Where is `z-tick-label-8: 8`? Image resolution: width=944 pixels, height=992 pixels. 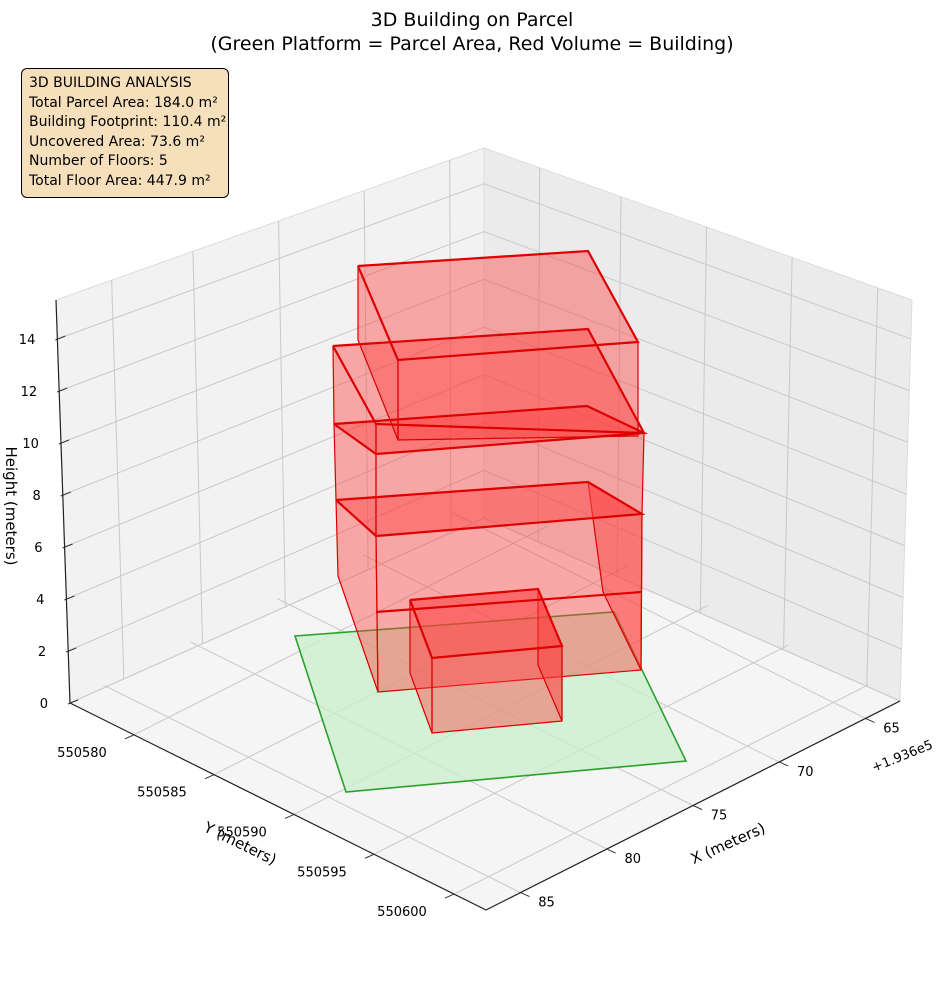 z-tick-label-8: 8 is located at coordinates (36, 496).